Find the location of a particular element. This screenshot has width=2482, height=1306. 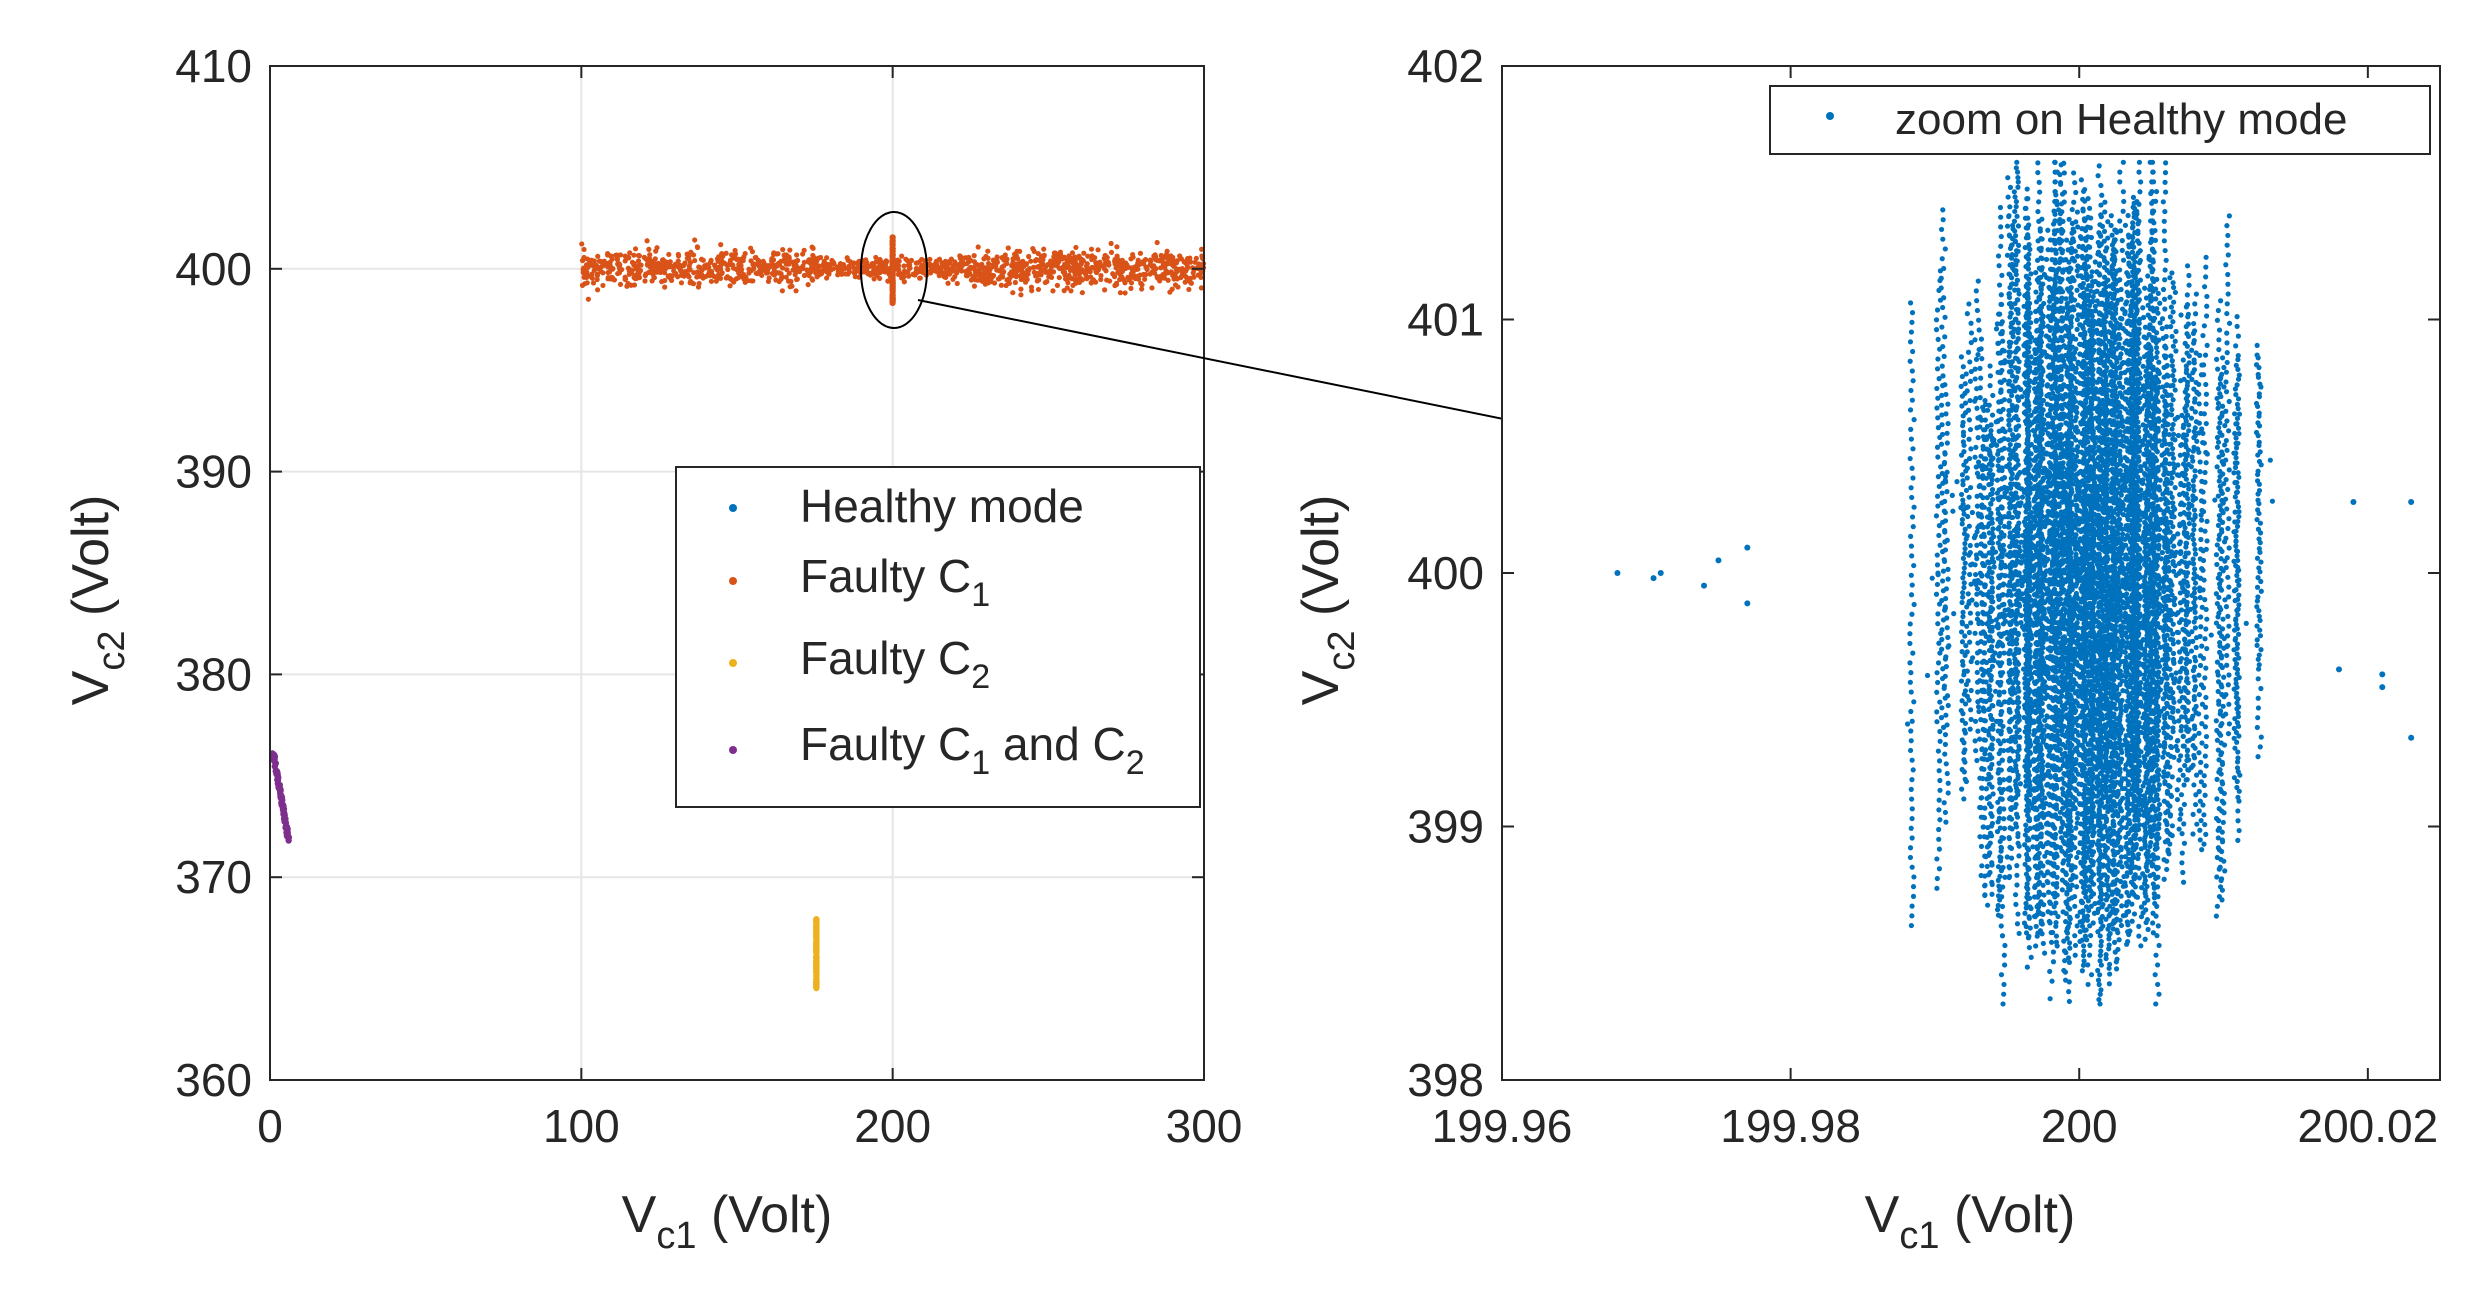

left-y-tick-label: 400 is located at coordinates (213, 269).